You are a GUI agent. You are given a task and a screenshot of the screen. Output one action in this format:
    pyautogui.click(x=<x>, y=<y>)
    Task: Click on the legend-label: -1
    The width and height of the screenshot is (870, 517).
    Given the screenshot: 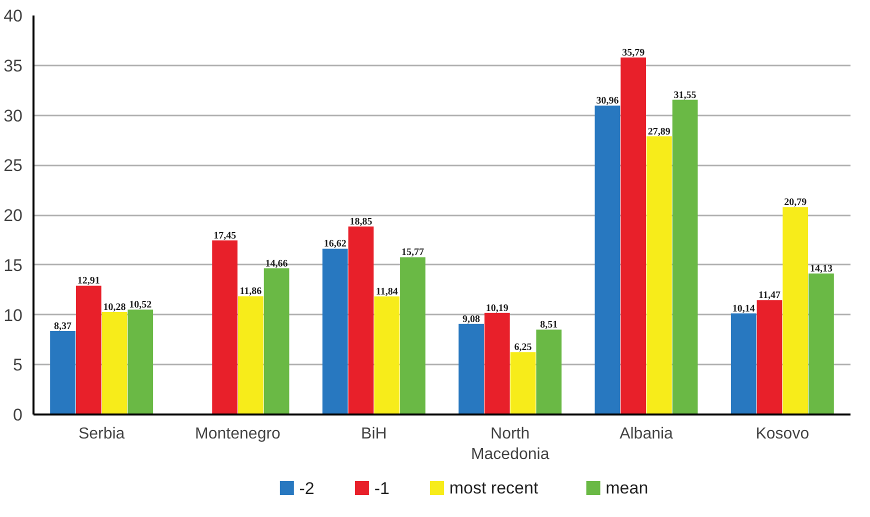 What is the action you would take?
    pyautogui.click(x=382, y=488)
    